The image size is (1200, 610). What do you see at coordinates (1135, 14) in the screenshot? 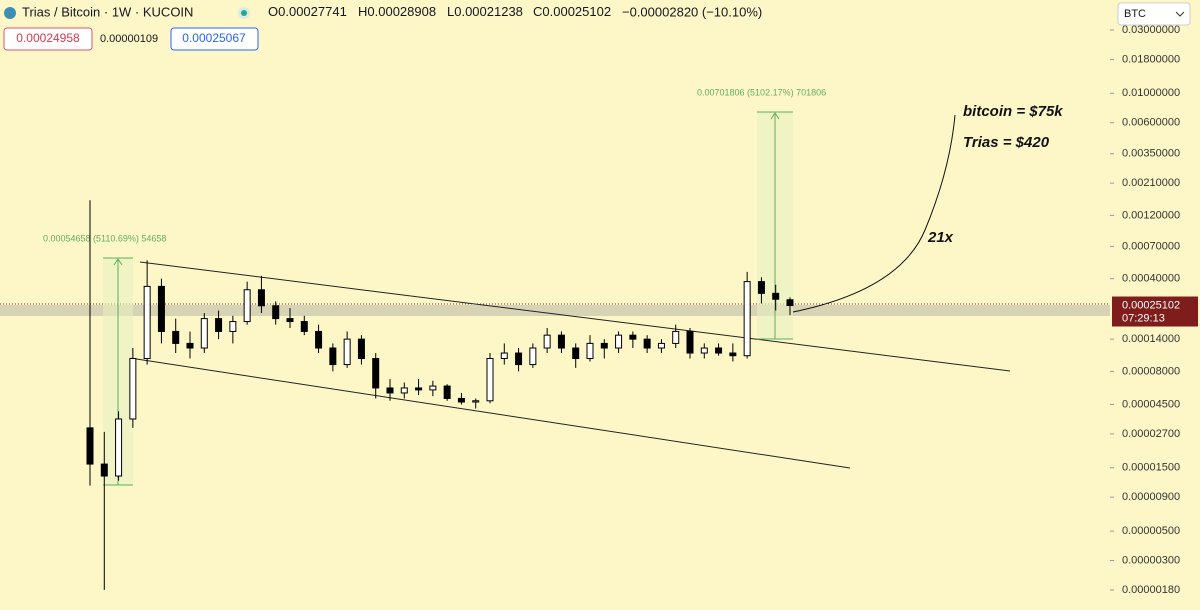
I see `currency: BTC` at bounding box center [1135, 14].